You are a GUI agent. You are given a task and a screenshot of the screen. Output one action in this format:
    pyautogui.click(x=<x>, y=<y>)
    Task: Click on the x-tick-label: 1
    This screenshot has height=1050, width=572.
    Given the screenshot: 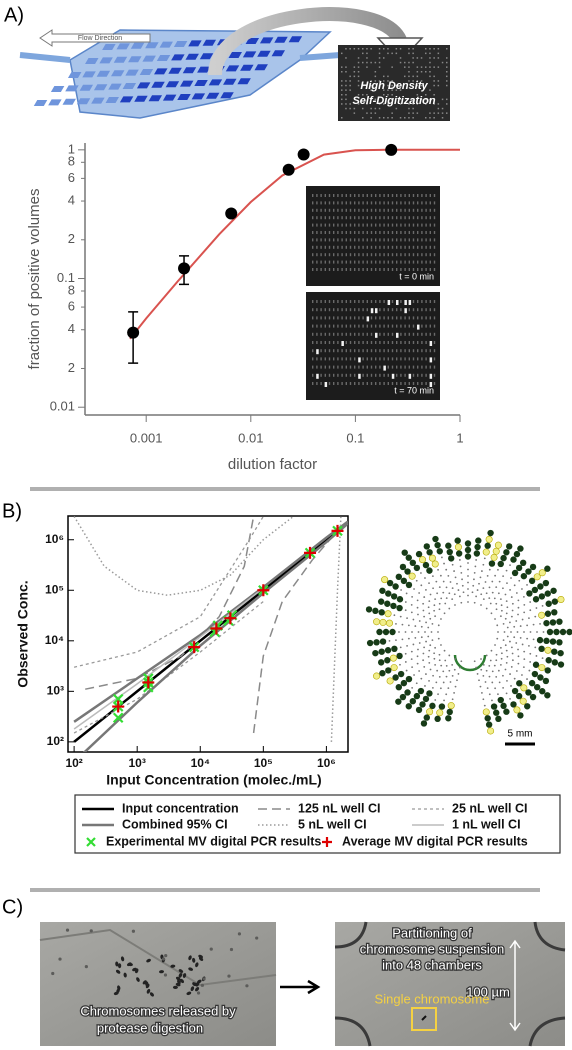 What is the action you would take?
    pyautogui.click(x=459, y=437)
    